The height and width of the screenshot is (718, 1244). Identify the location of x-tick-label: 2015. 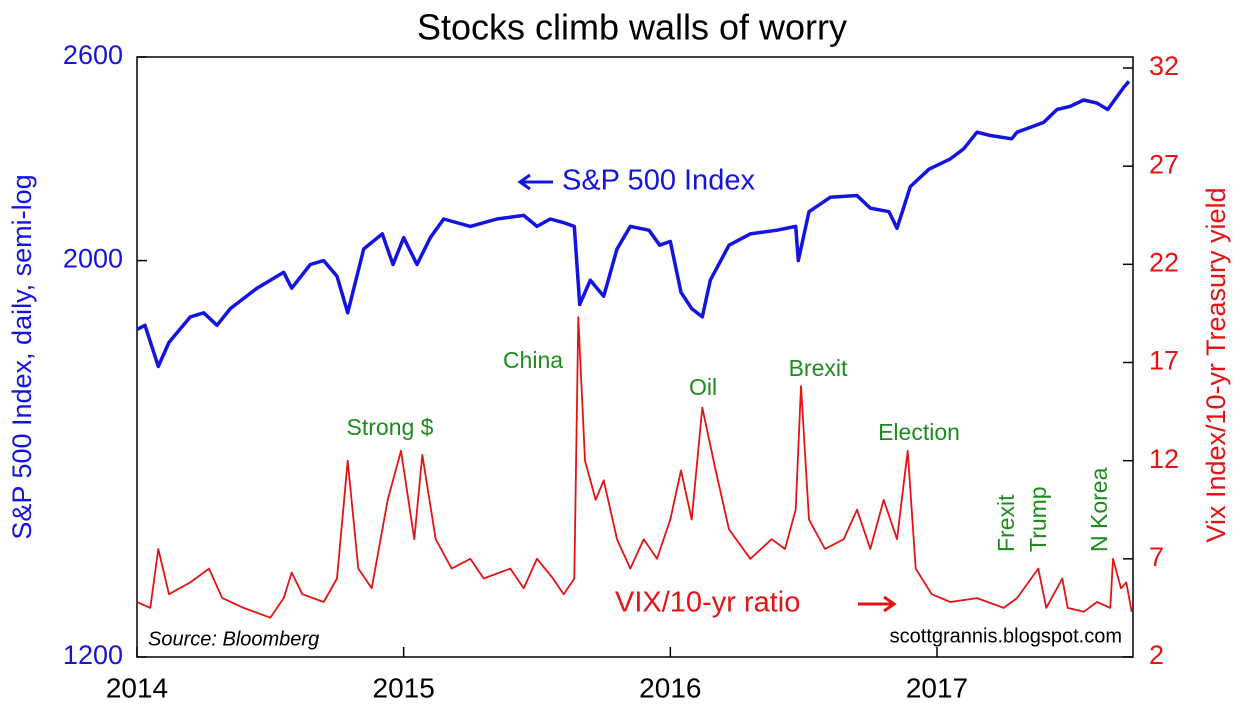
(404, 687).